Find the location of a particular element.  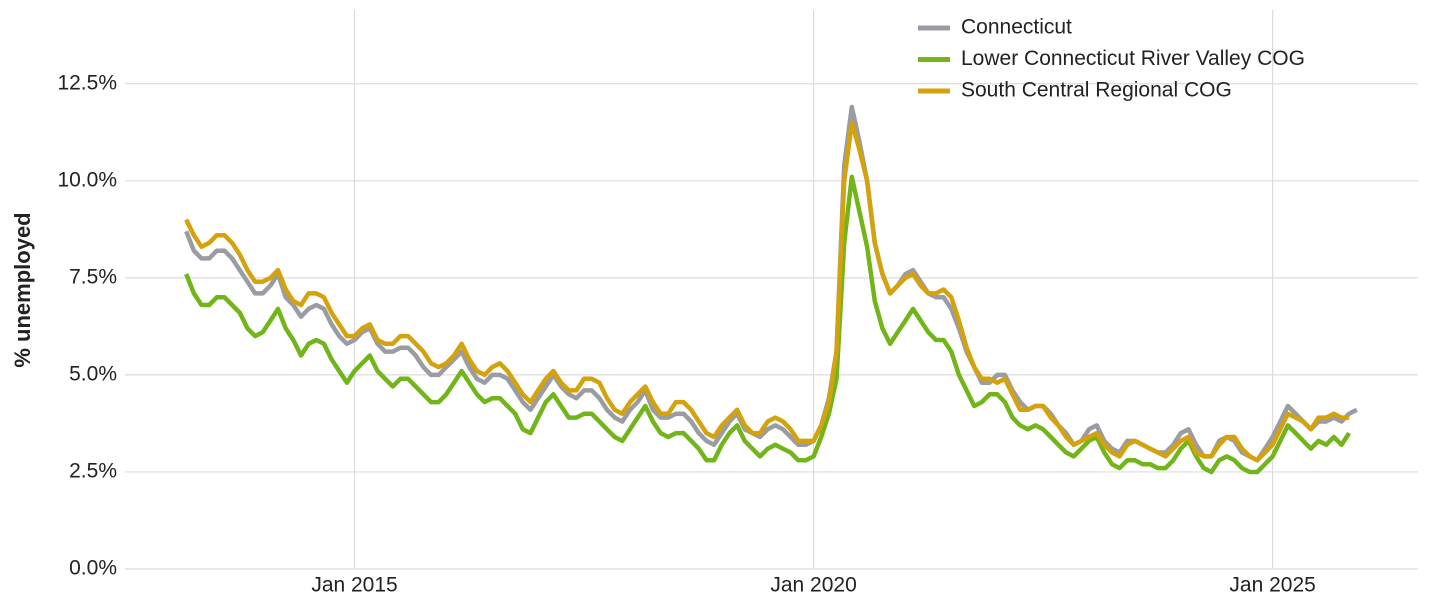

x-tick-label: Jan 2025 is located at coordinates (1272, 585).